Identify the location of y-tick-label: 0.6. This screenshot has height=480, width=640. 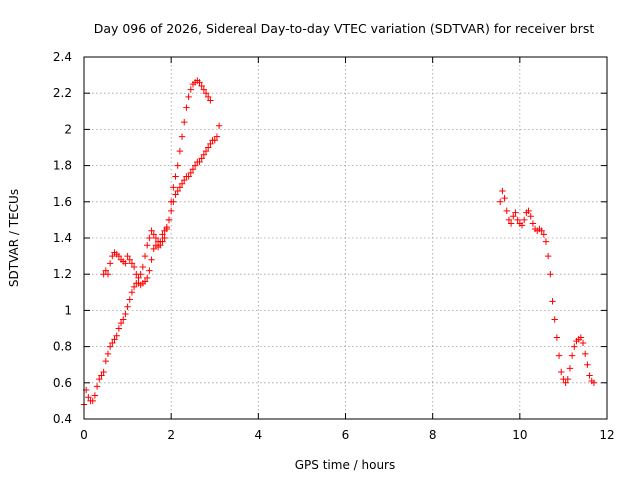
(62, 383).